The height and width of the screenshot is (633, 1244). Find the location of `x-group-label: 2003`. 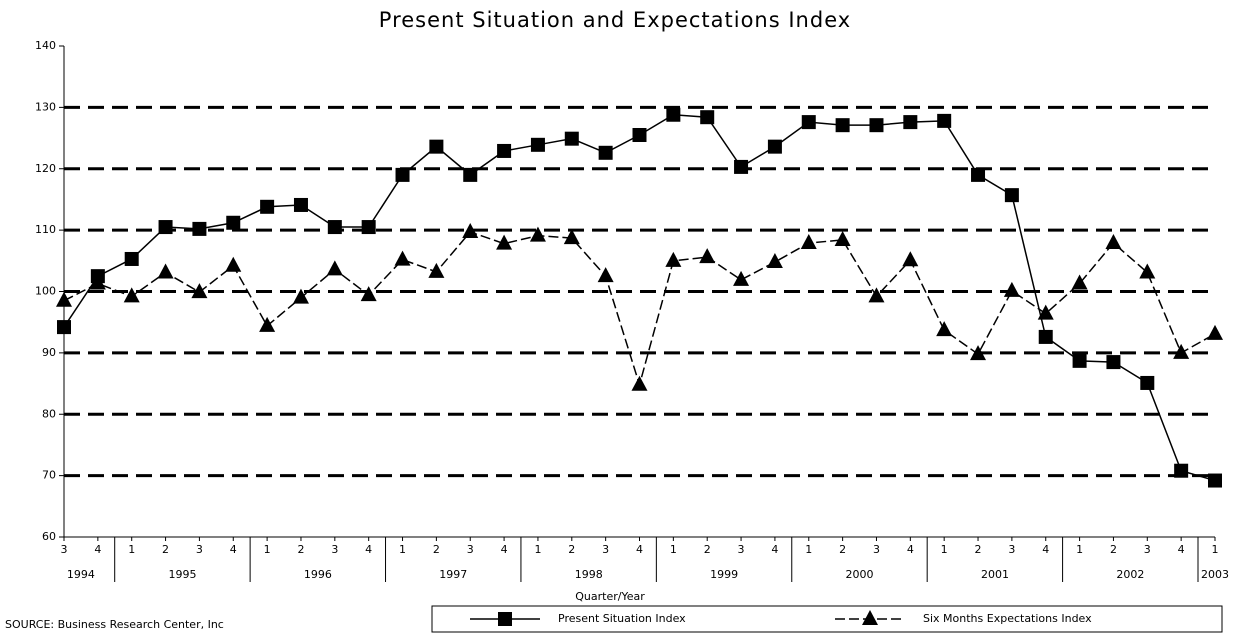

x-group-label: 2003 is located at coordinates (1215, 574).